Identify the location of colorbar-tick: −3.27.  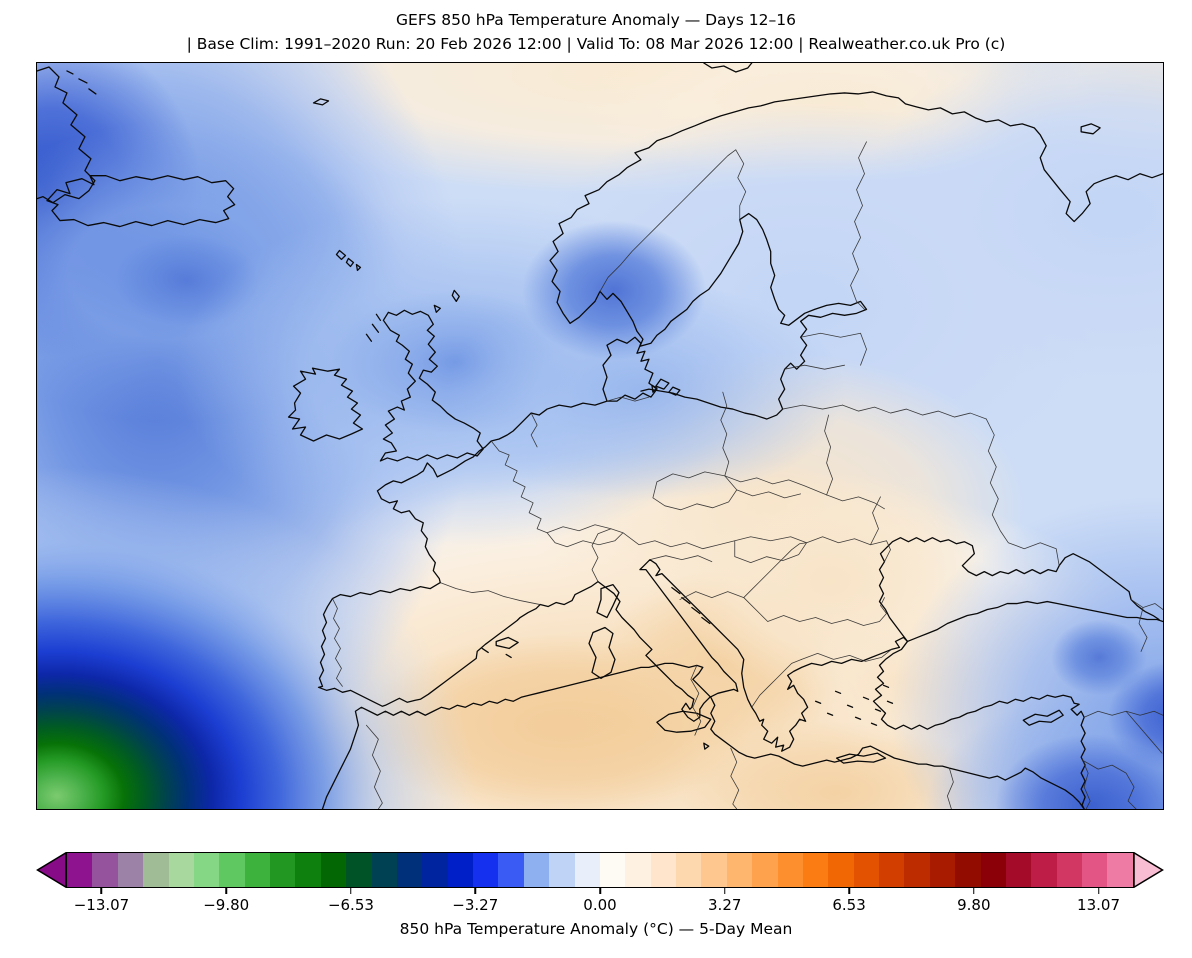
(475, 901).